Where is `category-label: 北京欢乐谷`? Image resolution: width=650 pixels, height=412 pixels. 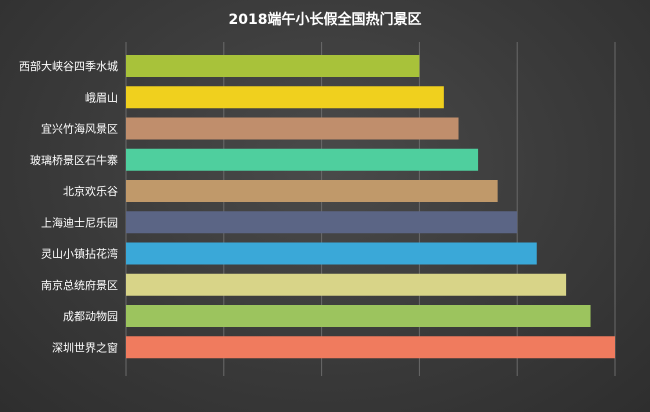 category-label: 北京欢乐谷 is located at coordinates (90, 191).